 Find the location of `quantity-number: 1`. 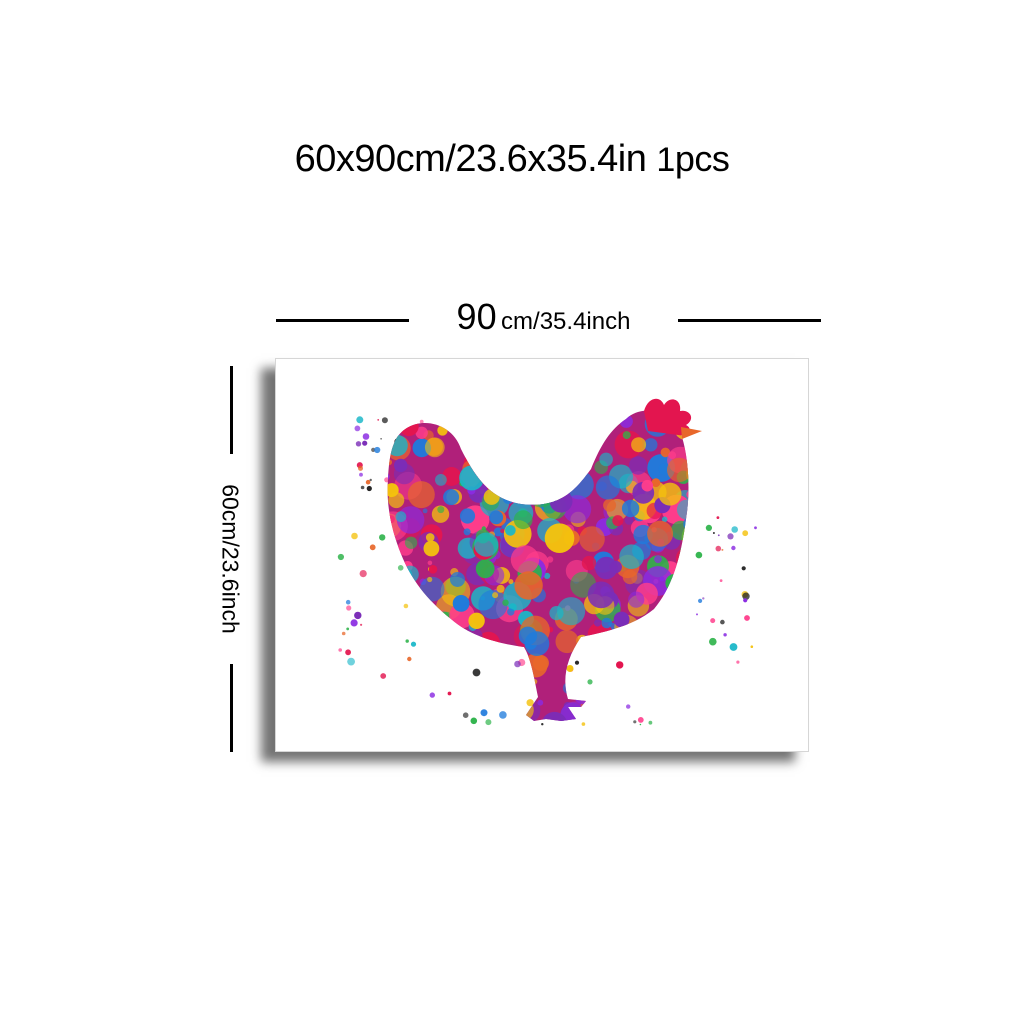

quantity-number: 1 is located at coordinates (665, 160).